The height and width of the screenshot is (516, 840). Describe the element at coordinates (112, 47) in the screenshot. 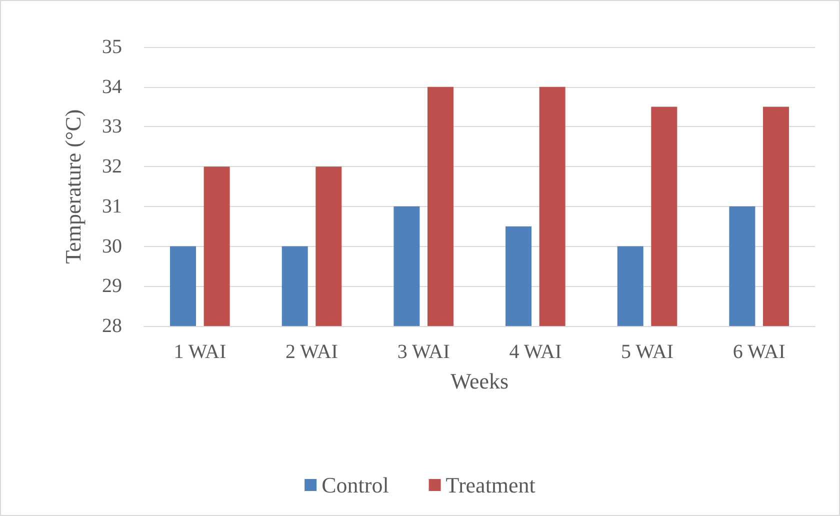

I see `y-tick-label: 35` at that location.